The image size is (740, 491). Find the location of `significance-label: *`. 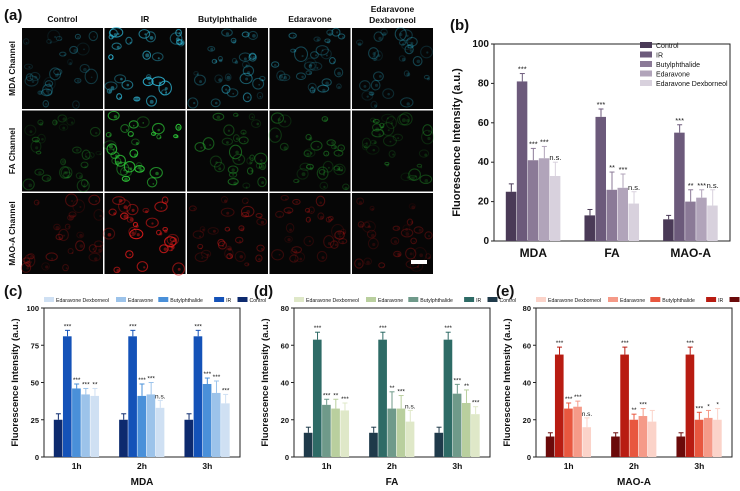

significance-label: * is located at coordinates (708, 406).